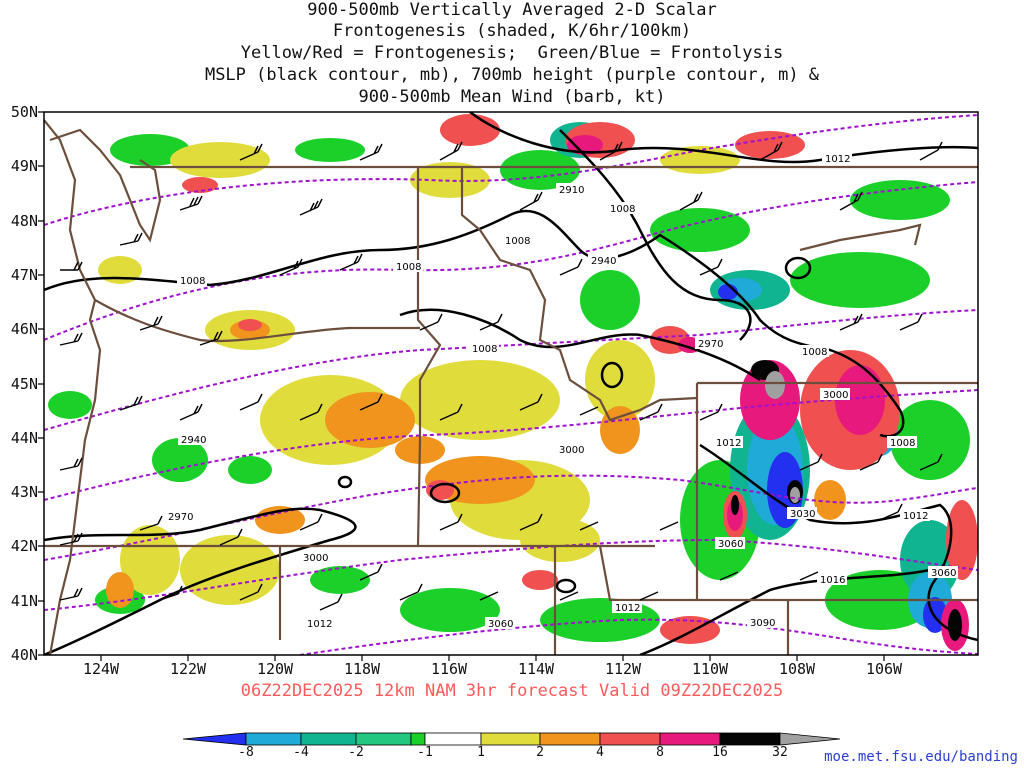 This screenshot has height=768, width=1024. Describe the element at coordinates (810, 739) in the screenshot. I see `colorbar-high-end` at that location.